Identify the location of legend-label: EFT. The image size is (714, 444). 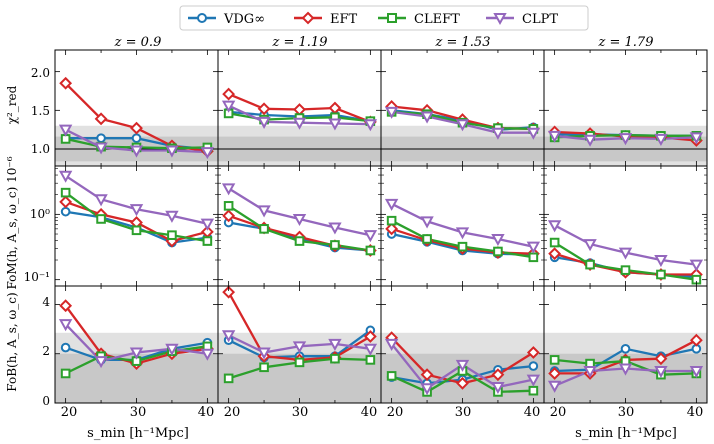
(344, 19).